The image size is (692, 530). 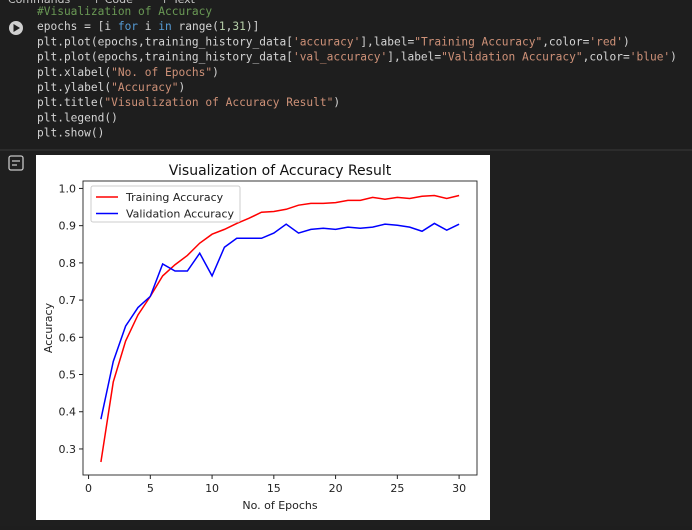 I want to click on toolbar-item: + Text, so click(x=178, y=3).